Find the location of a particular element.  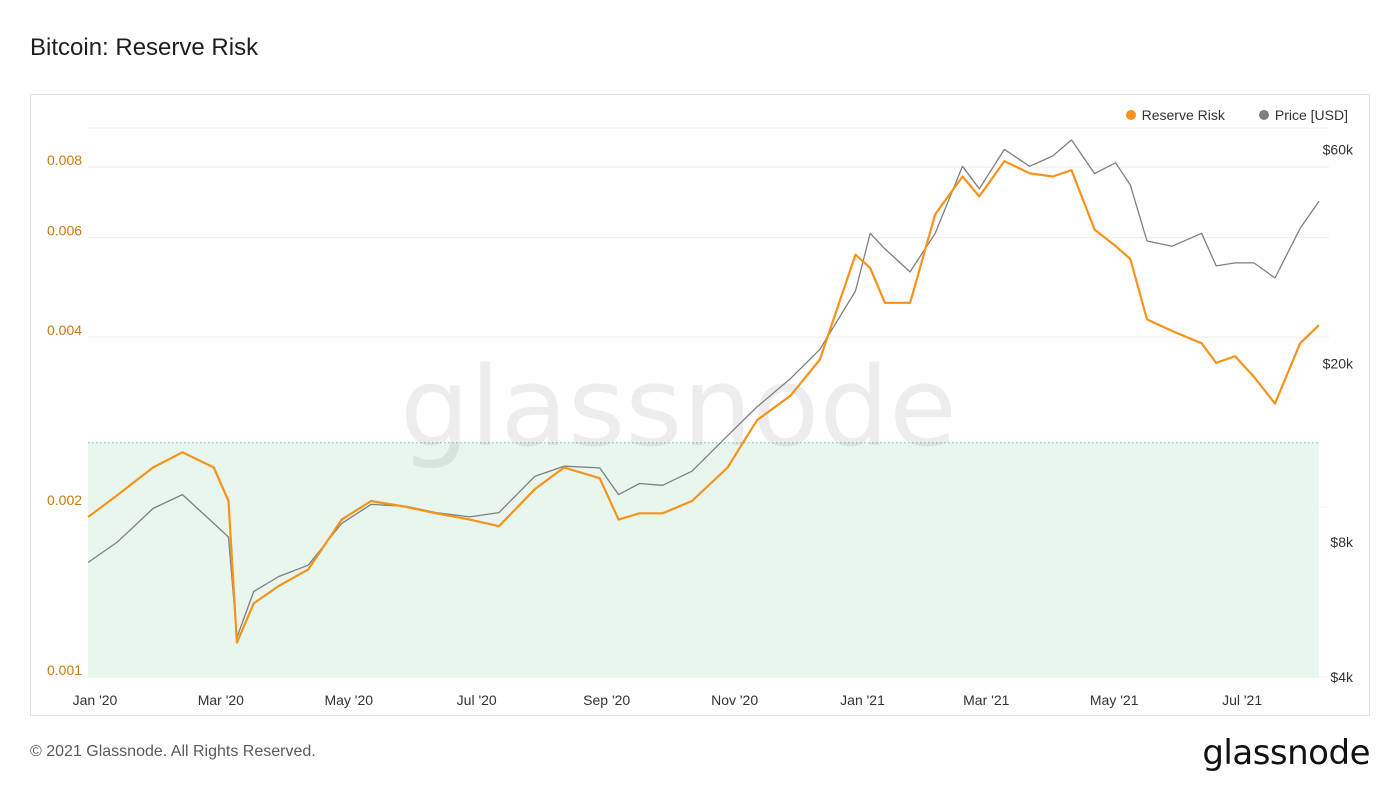

x-tick-label: Jan '21 is located at coordinates (862, 700).